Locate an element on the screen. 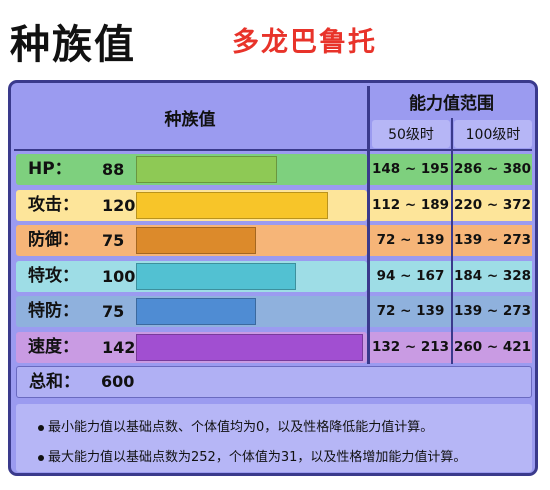 The height and width of the screenshot is (490, 550). base-stats-header: 种族值 is located at coordinates (190, 119).